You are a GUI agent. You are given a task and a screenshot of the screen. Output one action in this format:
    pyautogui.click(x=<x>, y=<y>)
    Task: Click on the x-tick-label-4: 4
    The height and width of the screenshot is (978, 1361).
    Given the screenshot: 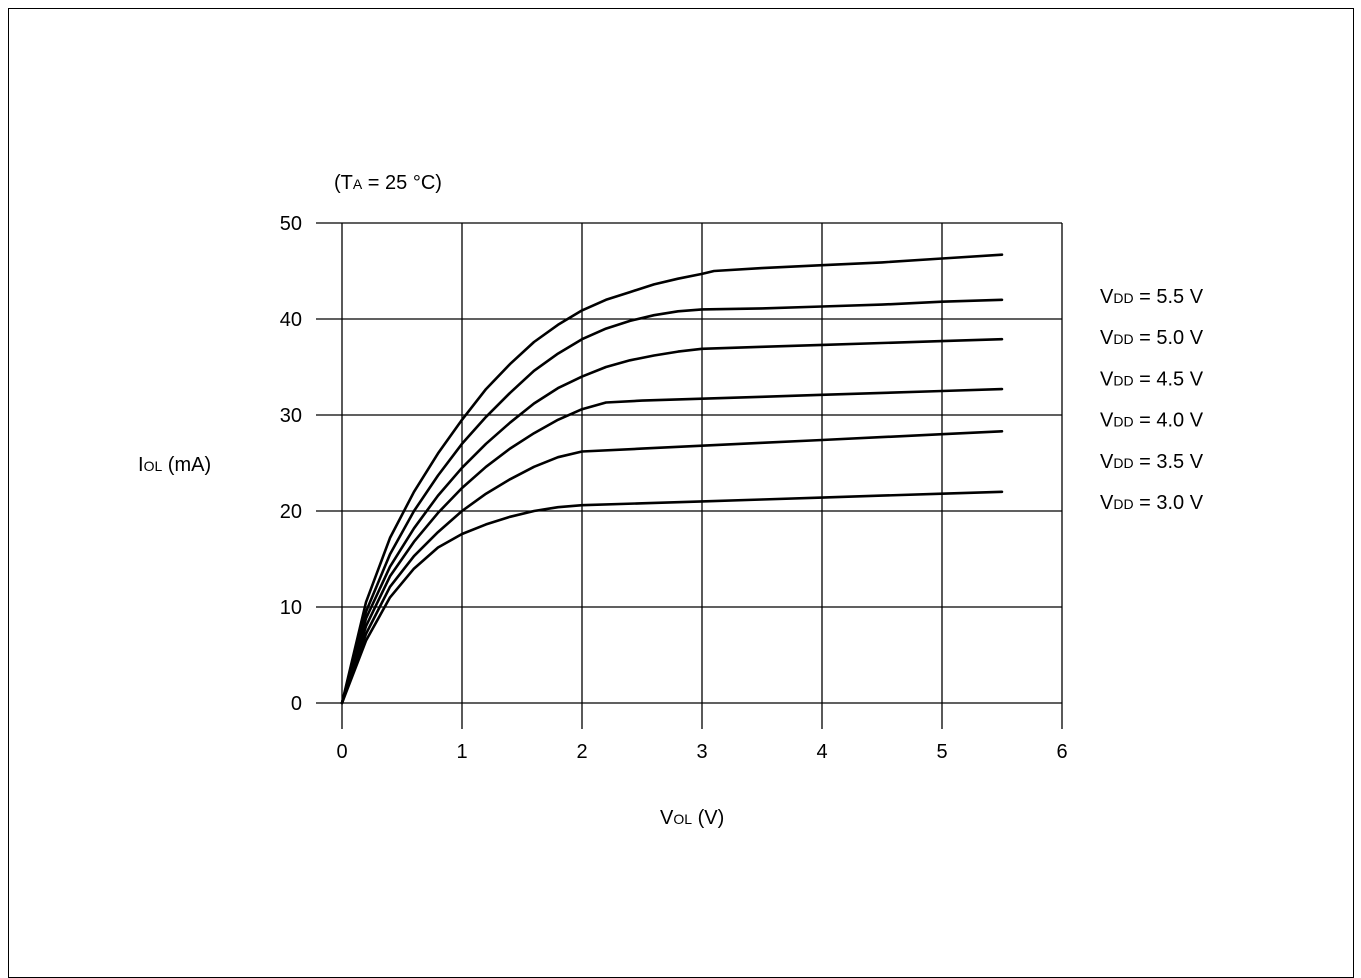 What is the action you would take?
    pyautogui.click(x=821, y=752)
    